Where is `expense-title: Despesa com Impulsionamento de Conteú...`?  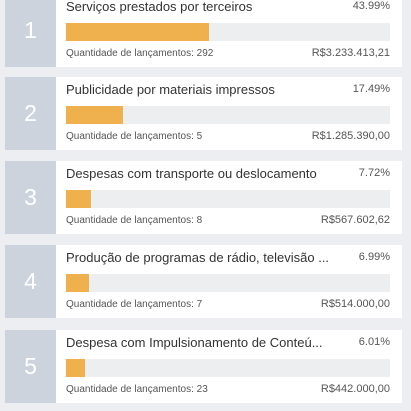
expense-title: Despesa com Impulsionamento de Conteú... is located at coordinates (194, 342).